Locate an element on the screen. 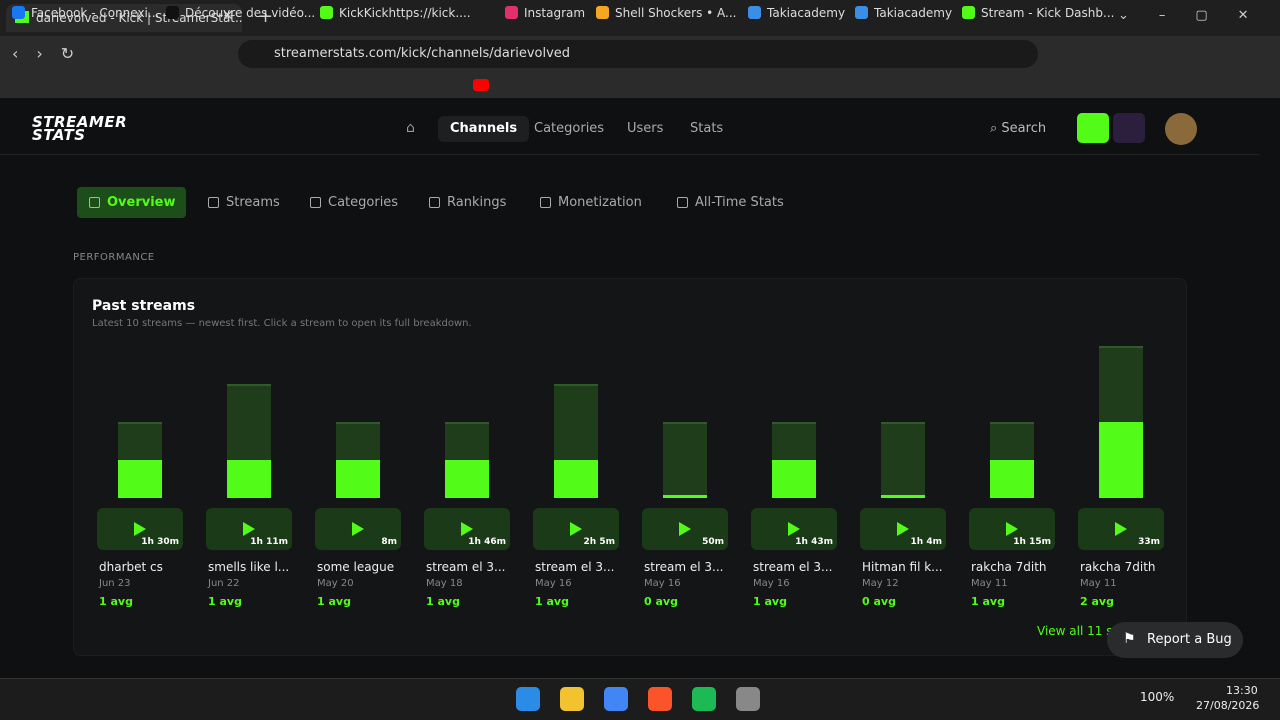 The height and width of the screenshot is (720, 1280). section-tab: Overview is located at coordinates (131, 202).